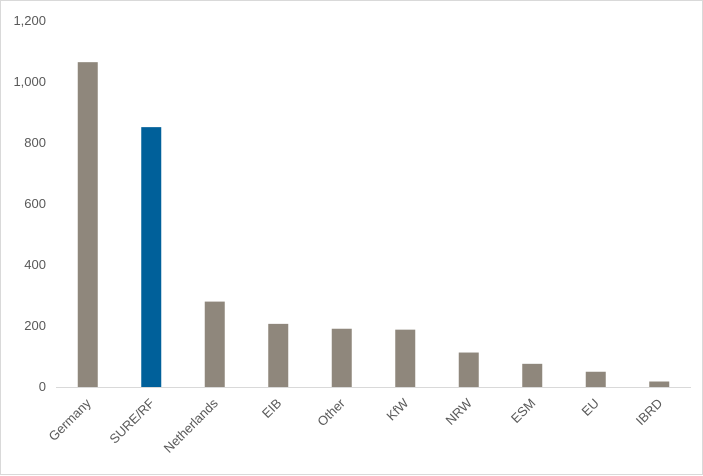  I want to click on y-tick-label: 1,000, so click(29, 81).